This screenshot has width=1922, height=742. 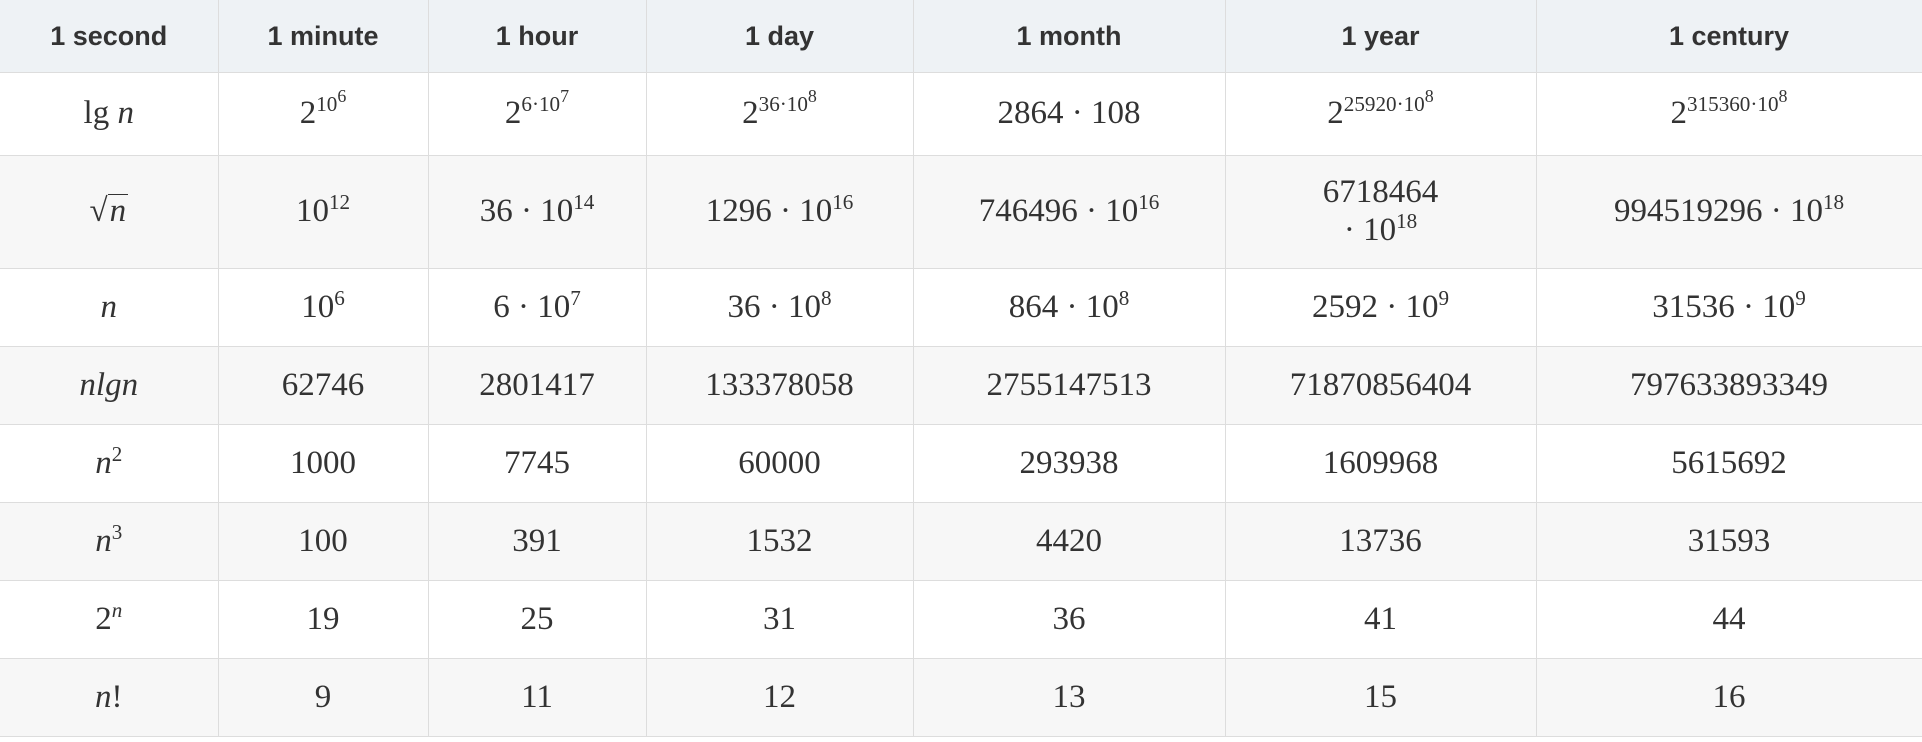 What do you see at coordinates (109, 385) in the screenshot?
I see `row-label: nlgn` at bounding box center [109, 385].